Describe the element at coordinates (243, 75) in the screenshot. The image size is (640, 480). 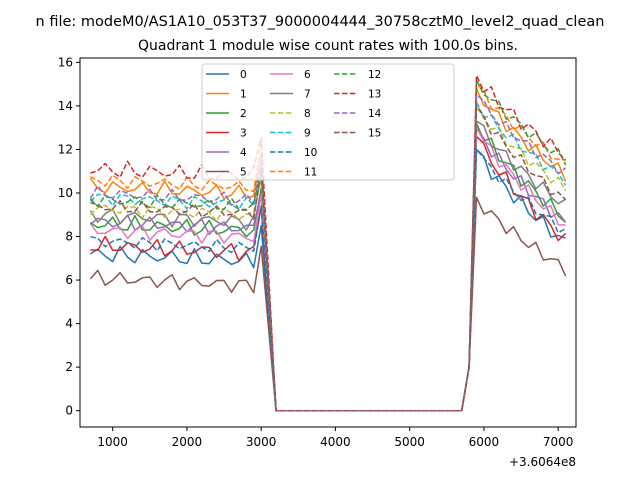
I see `legend-label-0: 0` at that location.